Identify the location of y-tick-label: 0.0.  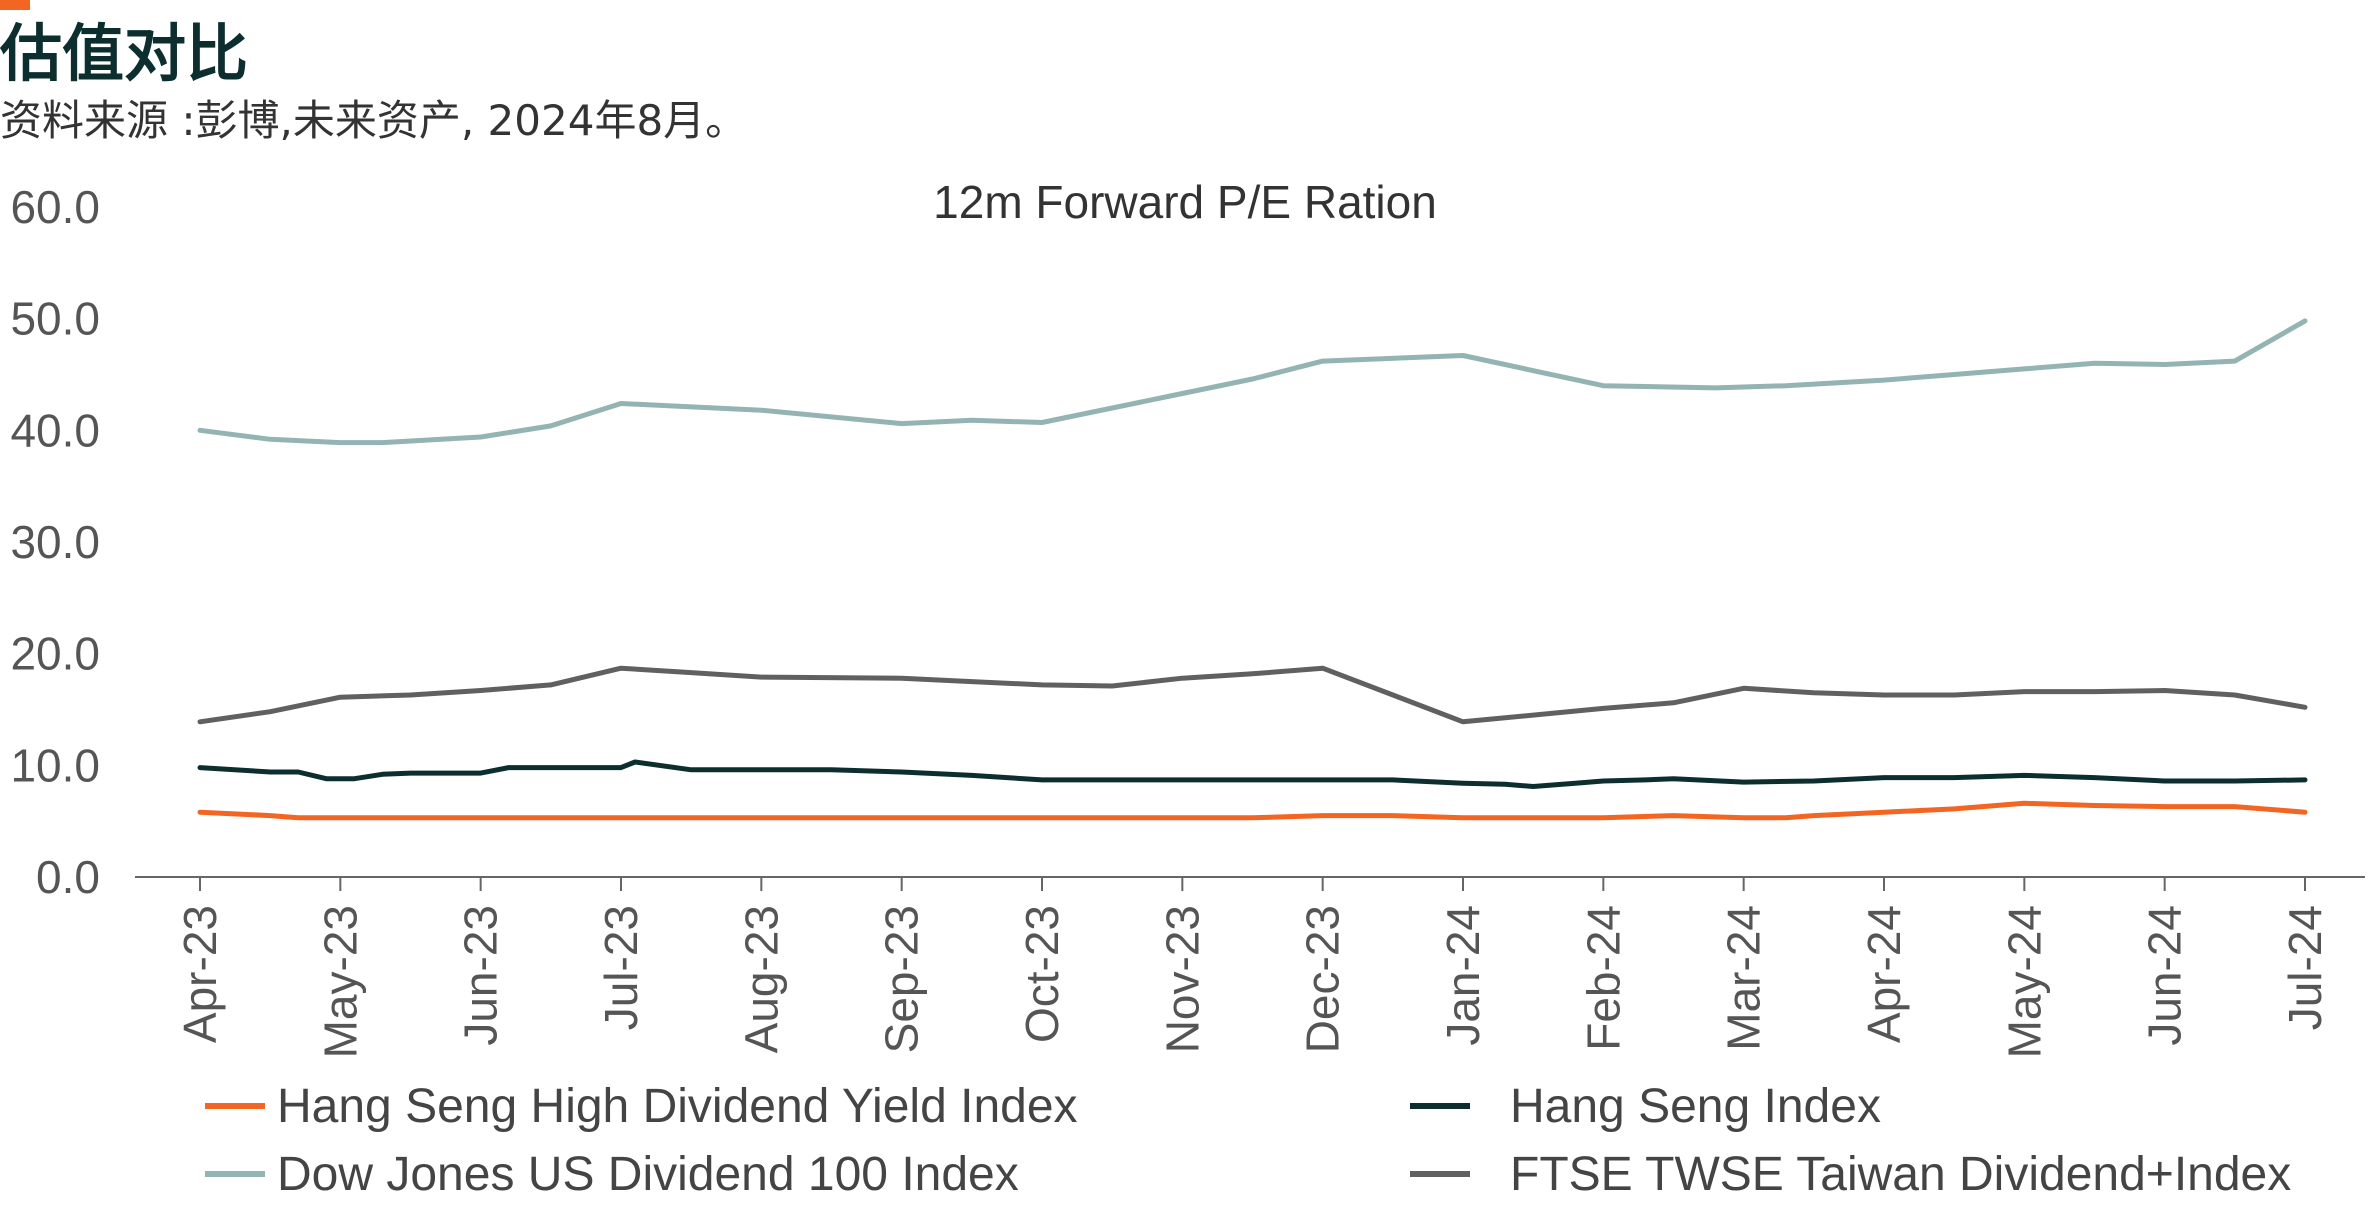
(68, 877).